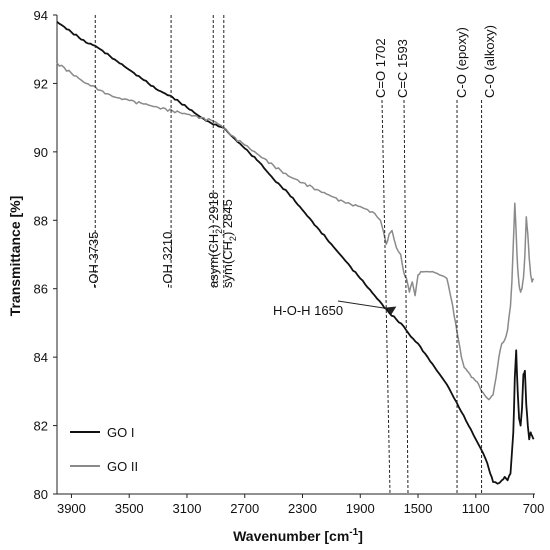 The width and height of the screenshot is (550, 550). I want to click on x-tick-label: 2700, so click(244, 508).